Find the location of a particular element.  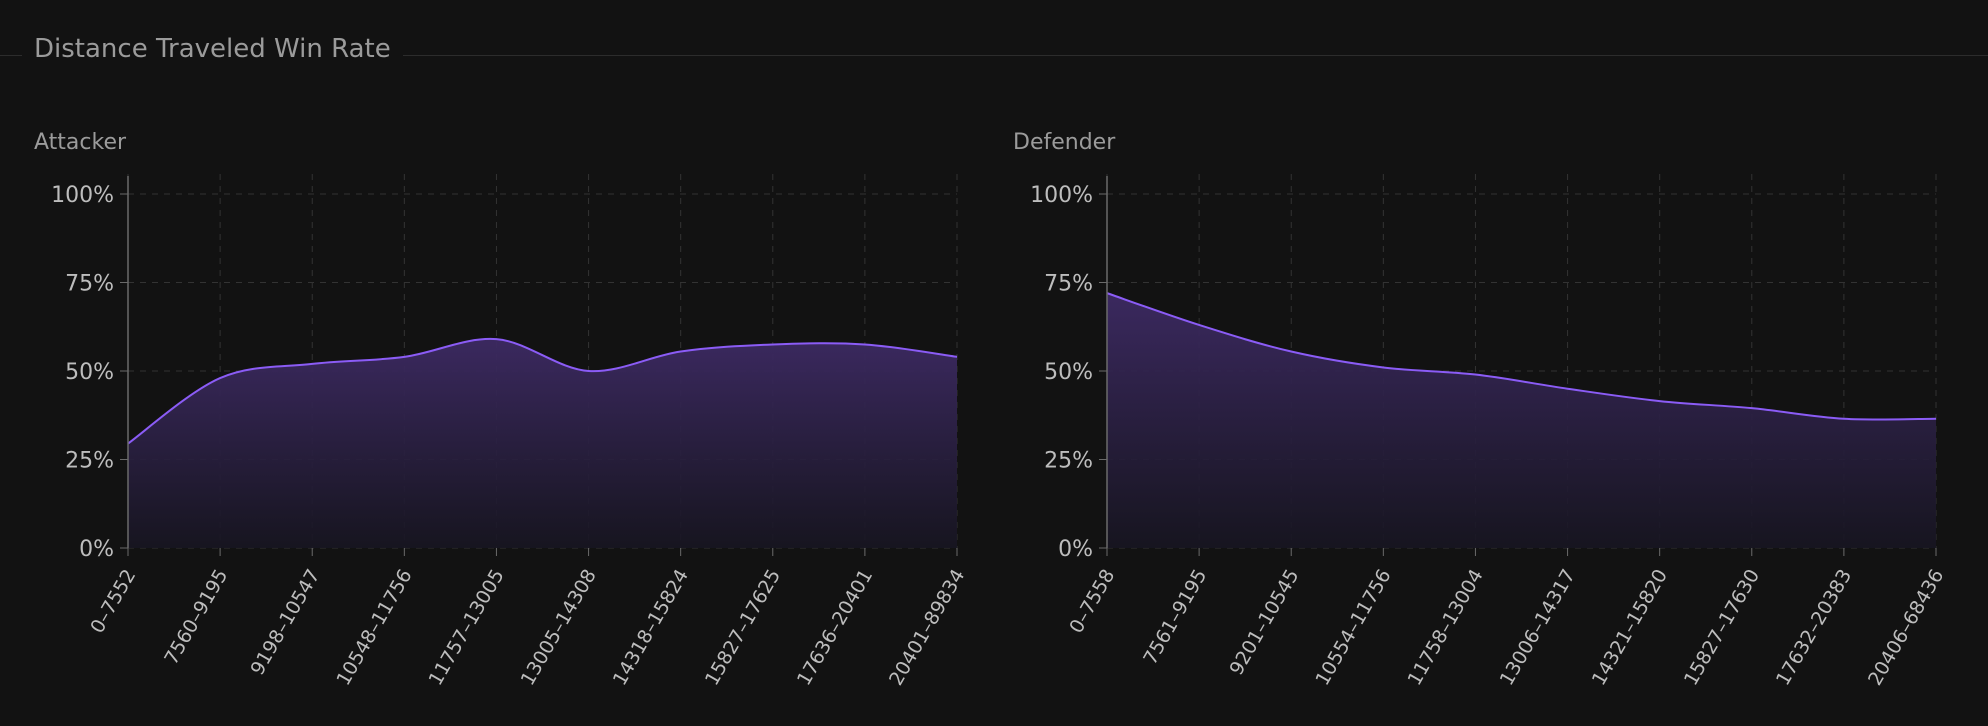

x-tick-label: 13006–14317 is located at coordinates (1538, 628).